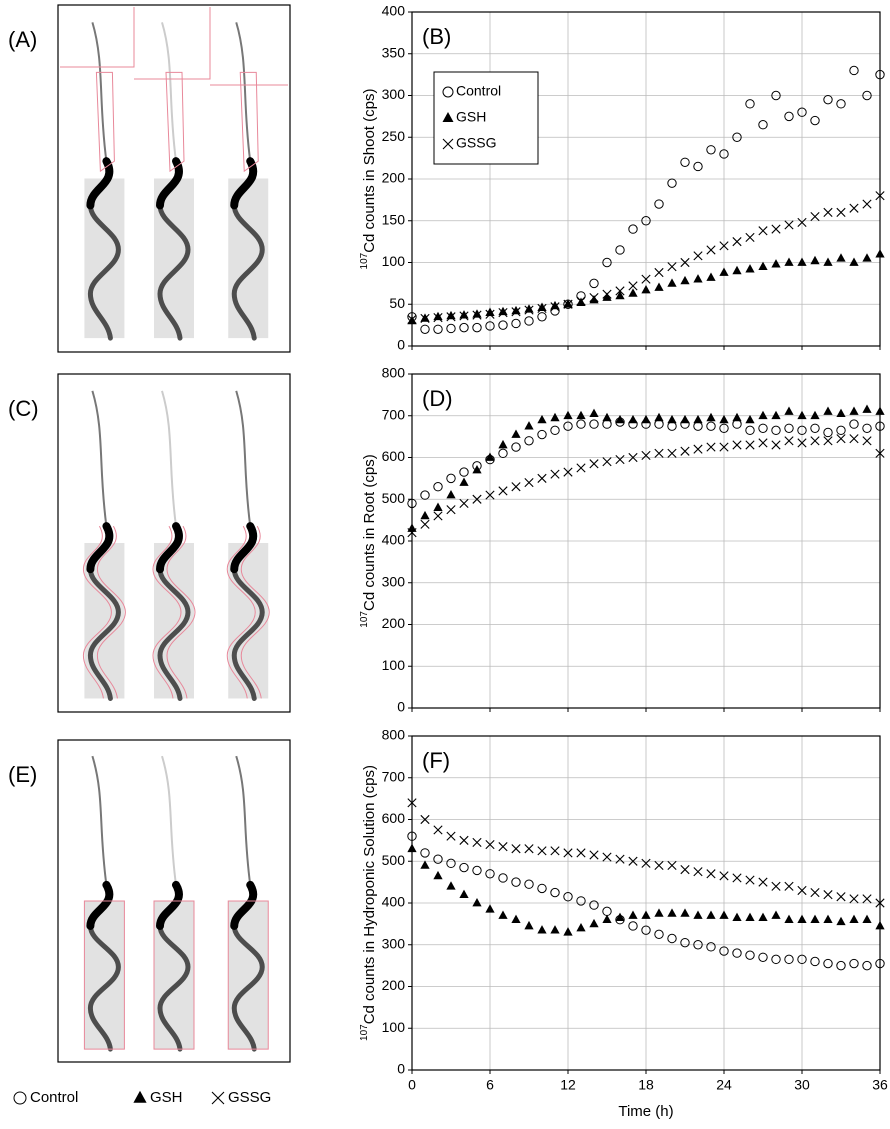  Describe the element at coordinates (364, 260) in the screenshot. I see `y-label-isotope: 107` at that location.